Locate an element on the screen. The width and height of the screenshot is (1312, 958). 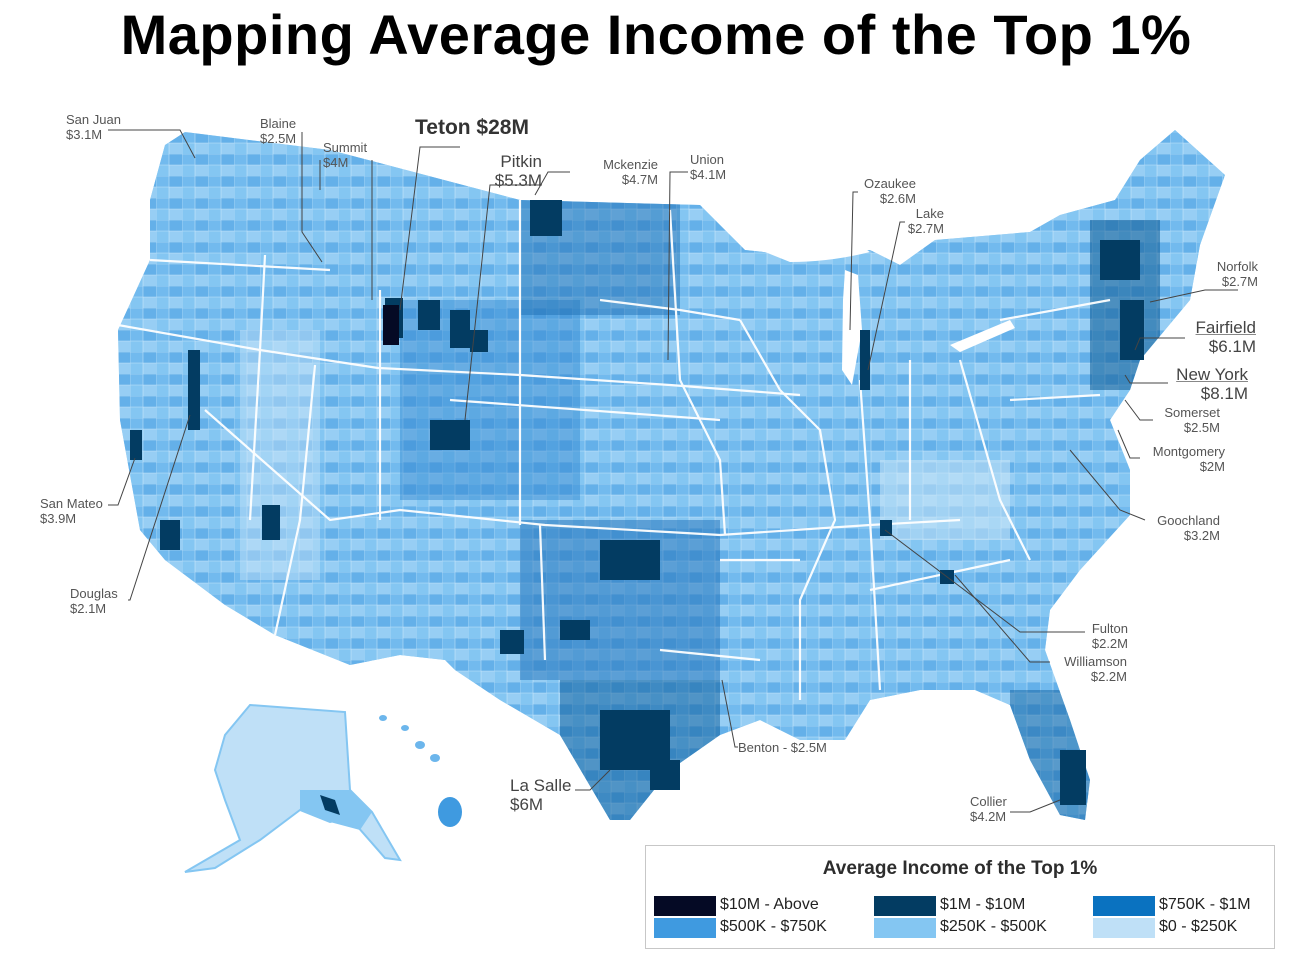
callout-lake: Lake $2.7M is located at coordinates (922, 221).